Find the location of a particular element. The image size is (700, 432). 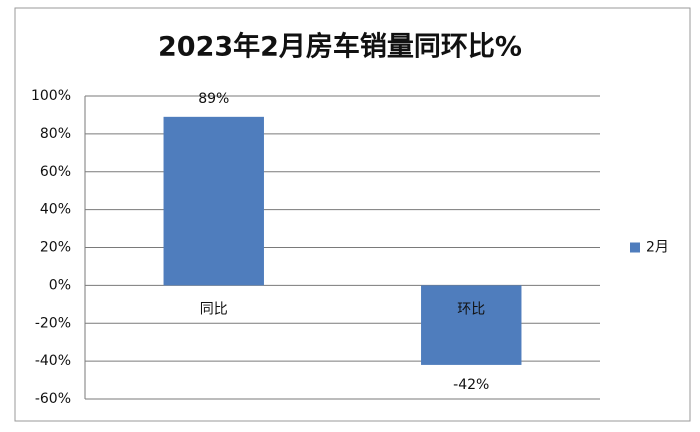

y-tick-label: 60% is located at coordinates (55, 172).